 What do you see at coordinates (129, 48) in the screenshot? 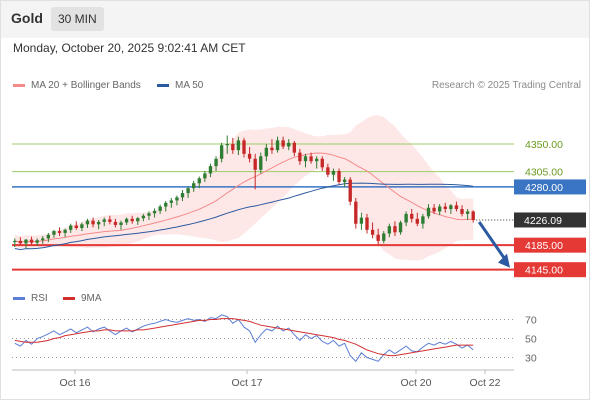
I see `datetime-label: Monday, October 20, 2025 9:02:41 AM CET` at bounding box center [129, 48].